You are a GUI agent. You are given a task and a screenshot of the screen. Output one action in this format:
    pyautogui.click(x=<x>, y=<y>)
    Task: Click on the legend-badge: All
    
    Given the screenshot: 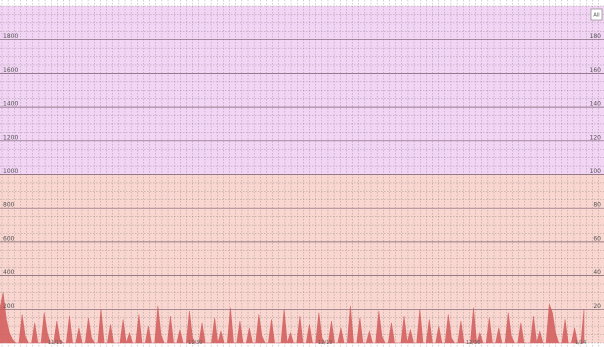 What is the action you would take?
    pyautogui.click(x=596, y=14)
    